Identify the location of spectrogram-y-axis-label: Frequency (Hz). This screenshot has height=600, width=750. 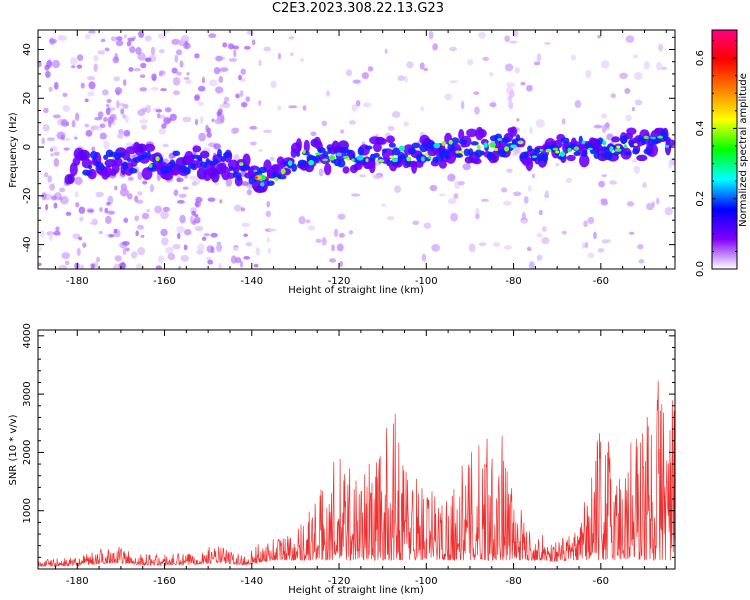
(13, 150).